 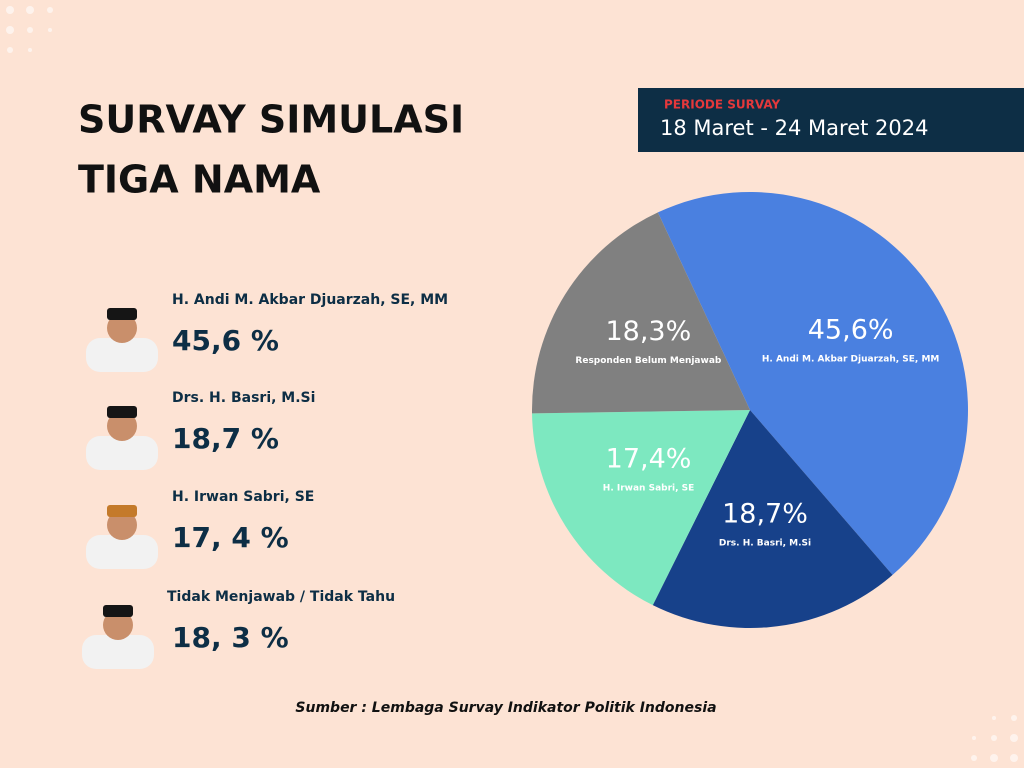 I want to click on slice-category-label: H. Irwan Sabri, SE, so click(x=649, y=488).